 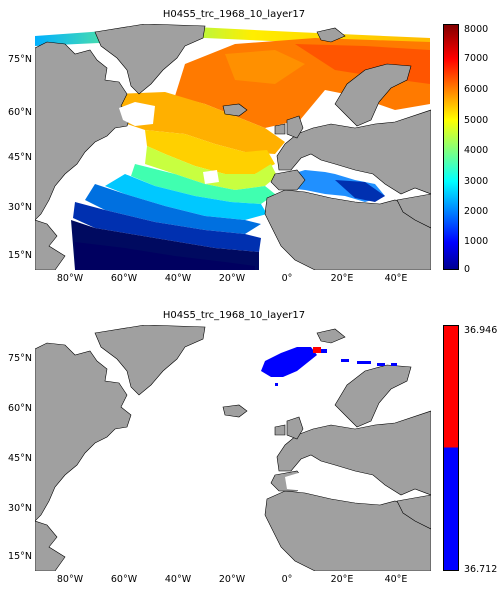 What do you see at coordinates (476, 181) in the screenshot?
I see `top-cb-tick-3000: 3000` at bounding box center [476, 181].